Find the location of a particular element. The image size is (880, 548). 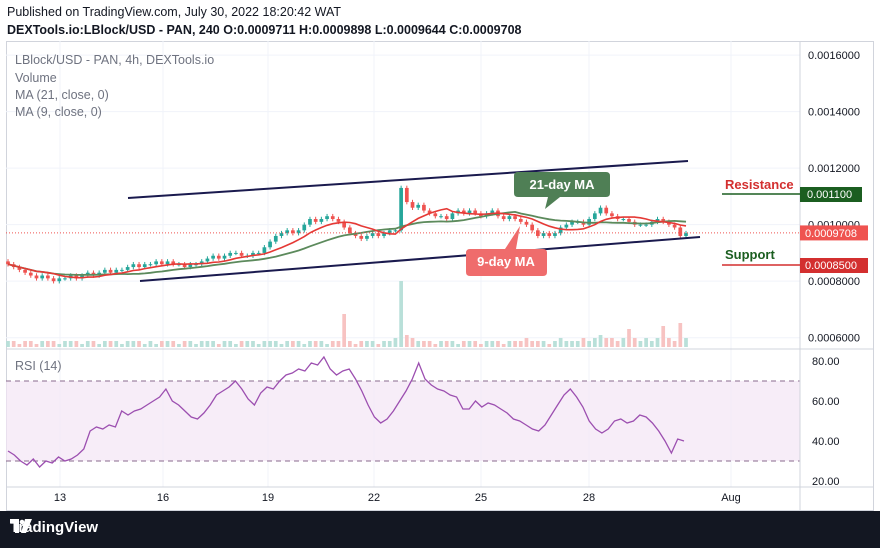

tradingview-logo-icon is located at coordinates (21, 526).